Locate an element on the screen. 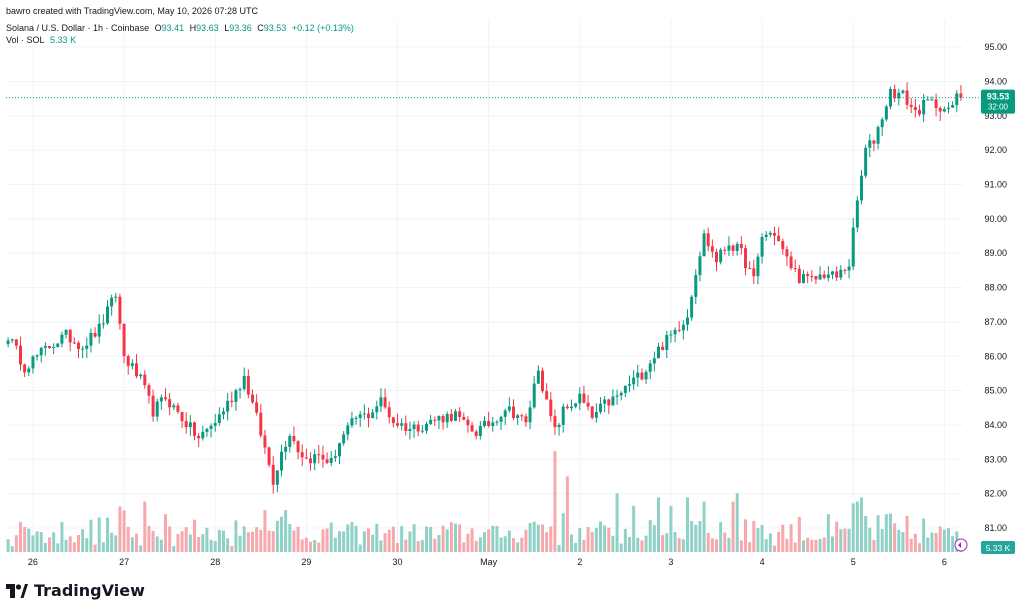 The width and height of the screenshot is (1024, 612). last-price-badge is located at coordinates (998, 101).